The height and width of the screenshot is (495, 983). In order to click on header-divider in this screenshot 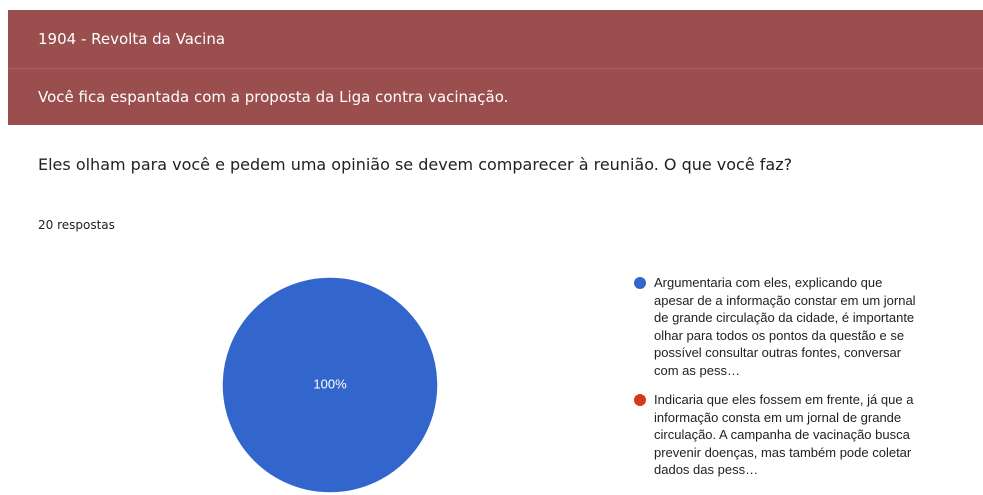, I will do `click(495, 68)`.